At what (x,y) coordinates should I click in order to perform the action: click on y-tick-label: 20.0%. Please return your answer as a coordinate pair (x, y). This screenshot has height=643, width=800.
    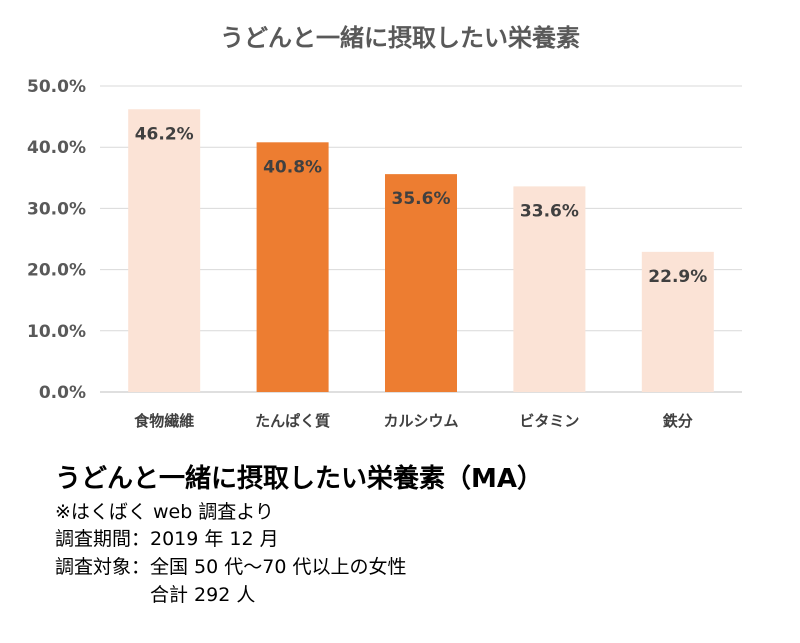
    Looking at the image, I should click on (56, 271).